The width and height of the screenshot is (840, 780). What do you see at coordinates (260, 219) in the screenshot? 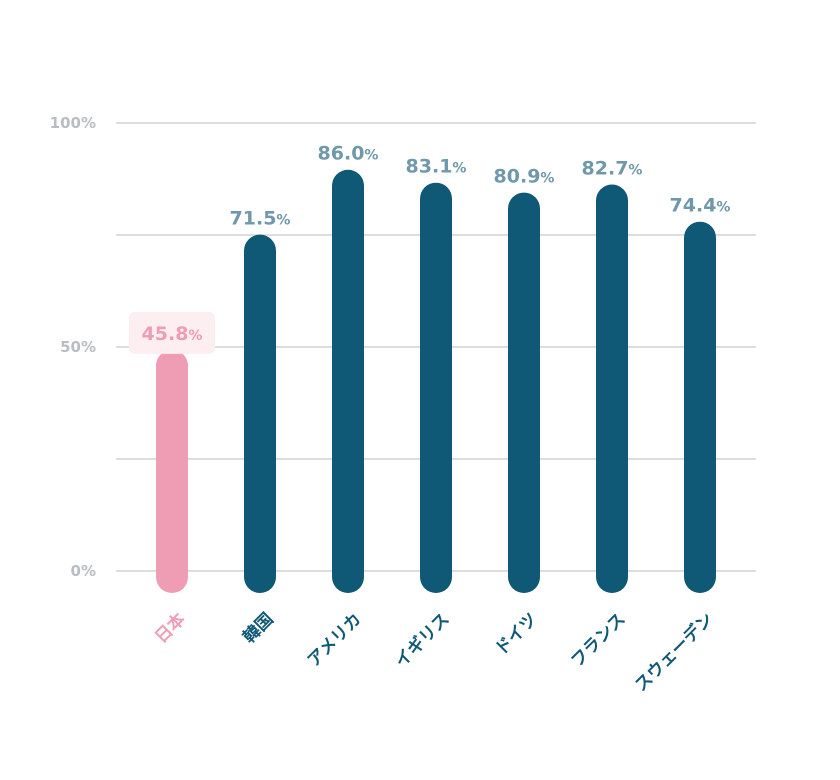
I see `value-label: 71.5%` at bounding box center [260, 219].